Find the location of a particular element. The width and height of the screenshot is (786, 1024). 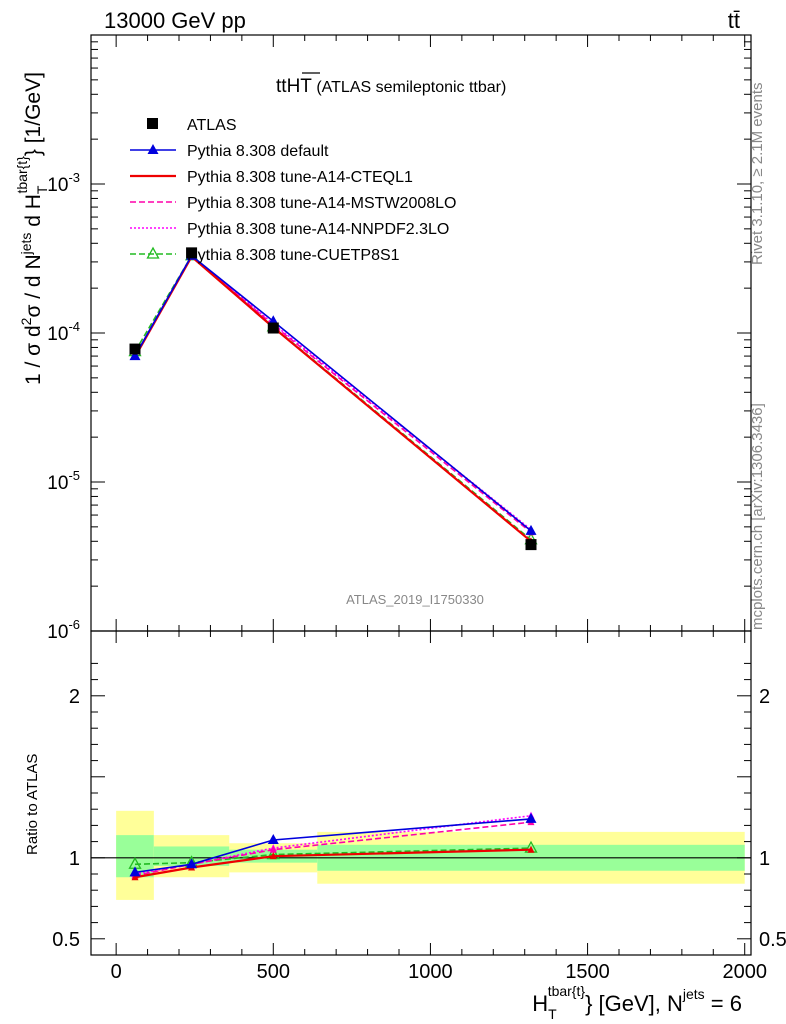

legend-label: Pythia 8.308 tune-A14-NNPDF2.3LO is located at coordinates (318, 229).